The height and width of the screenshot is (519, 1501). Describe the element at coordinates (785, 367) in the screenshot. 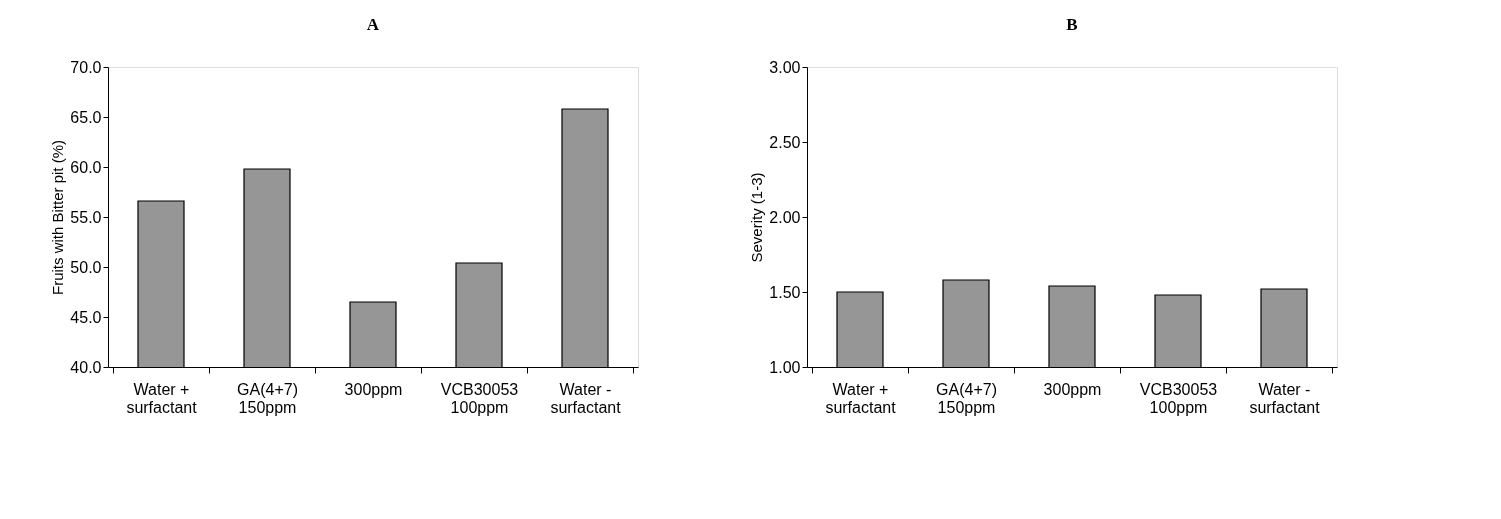

I see `y-tick-label: 1.00` at that location.